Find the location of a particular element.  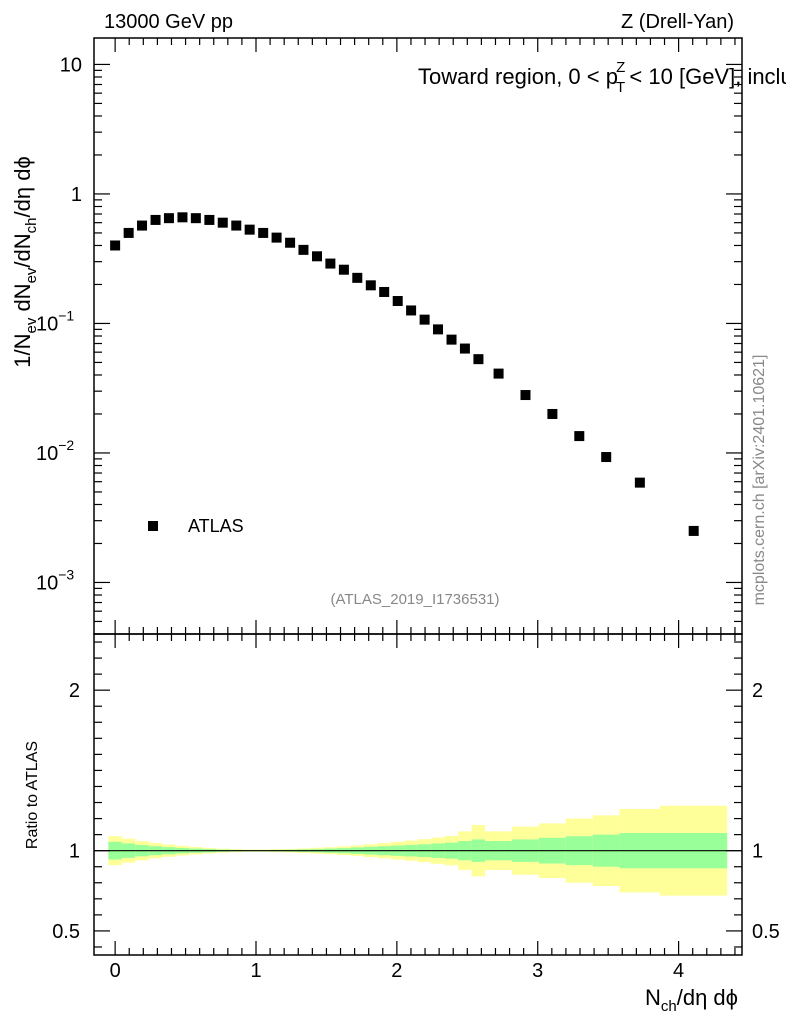

ratio-y-tick-label: 0.5 is located at coordinates (66, 932).